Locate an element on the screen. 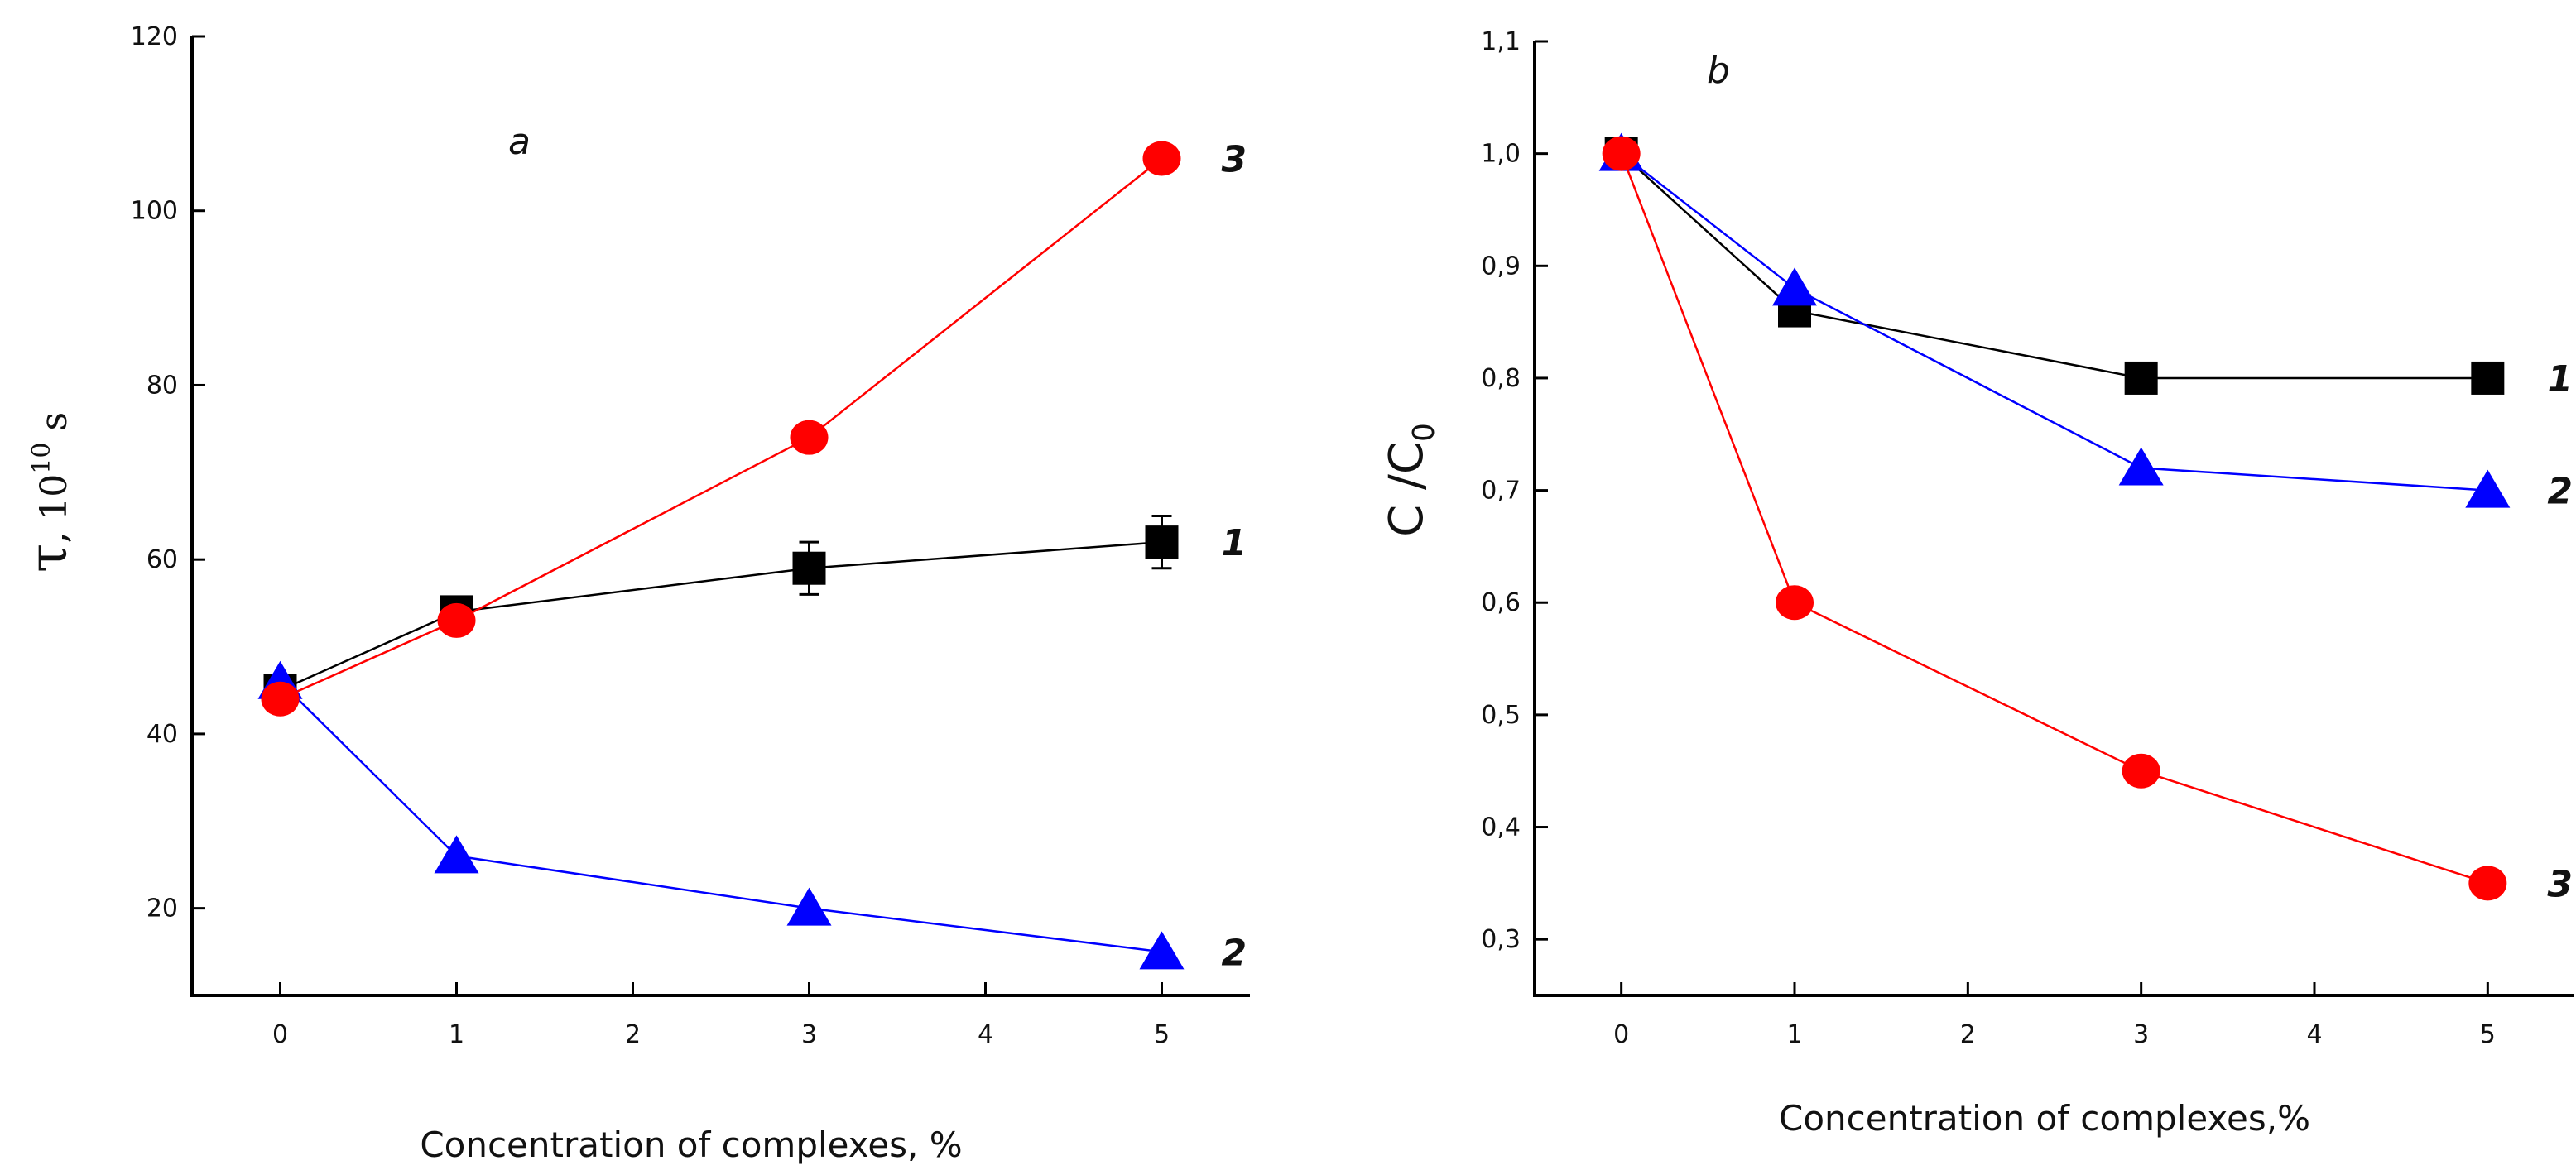  chart-a-series-1-line is located at coordinates (720, 616).